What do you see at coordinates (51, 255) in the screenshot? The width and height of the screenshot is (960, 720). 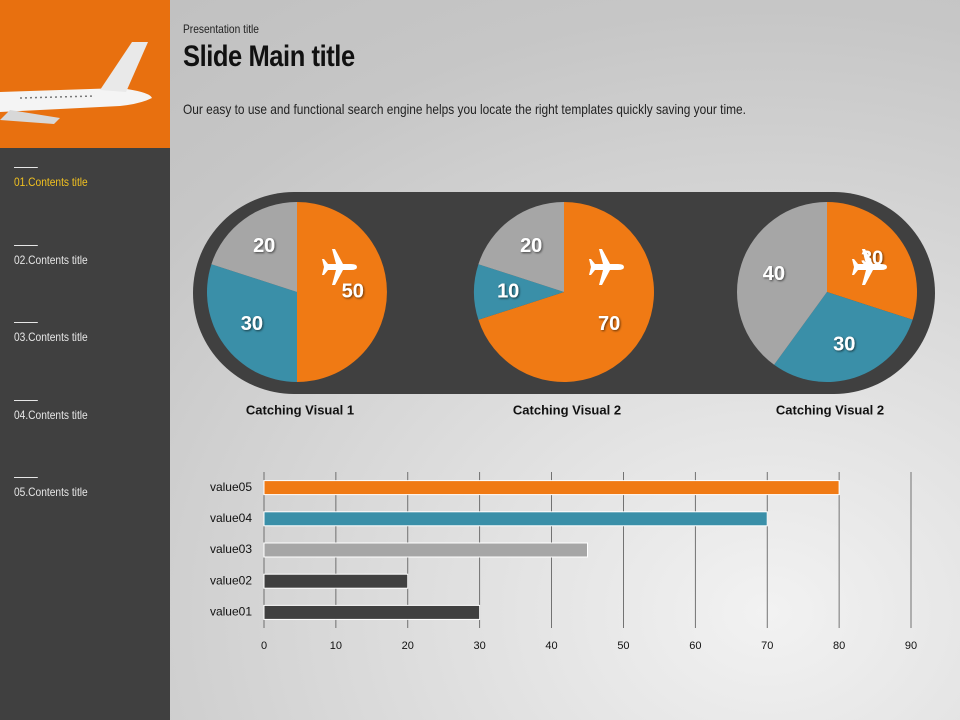 I see `menu-item: 02.Contents title` at bounding box center [51, 255].